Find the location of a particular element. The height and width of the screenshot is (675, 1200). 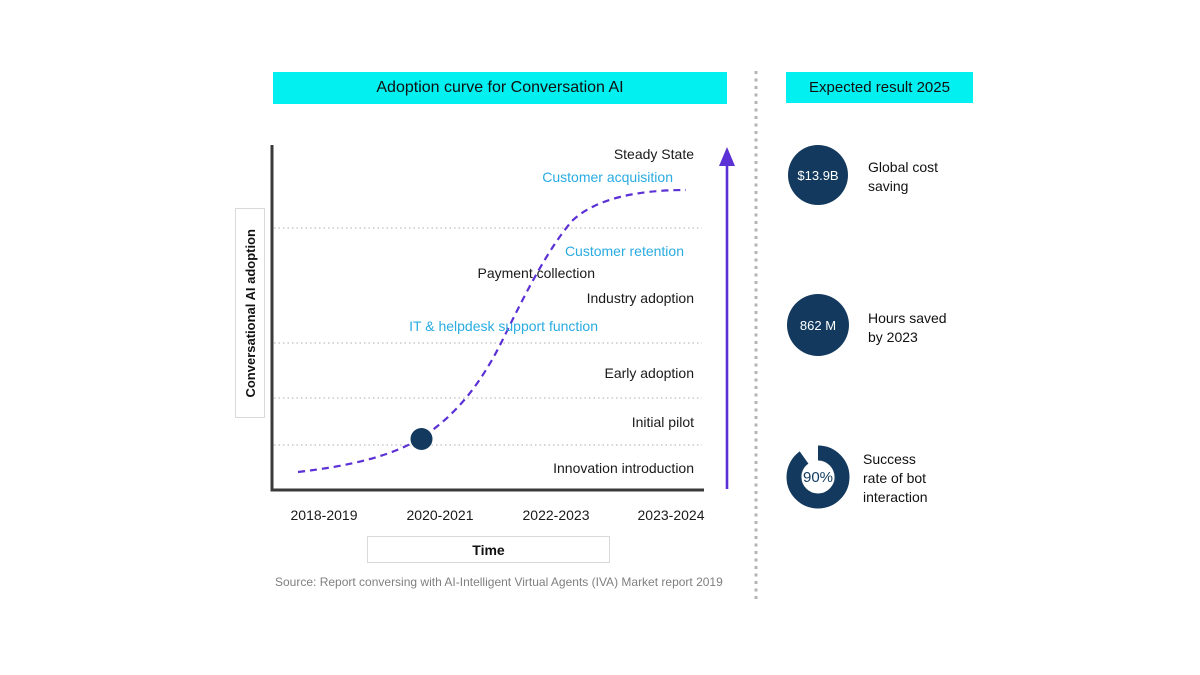

milestone-dot is located at coordinates (421, 439).